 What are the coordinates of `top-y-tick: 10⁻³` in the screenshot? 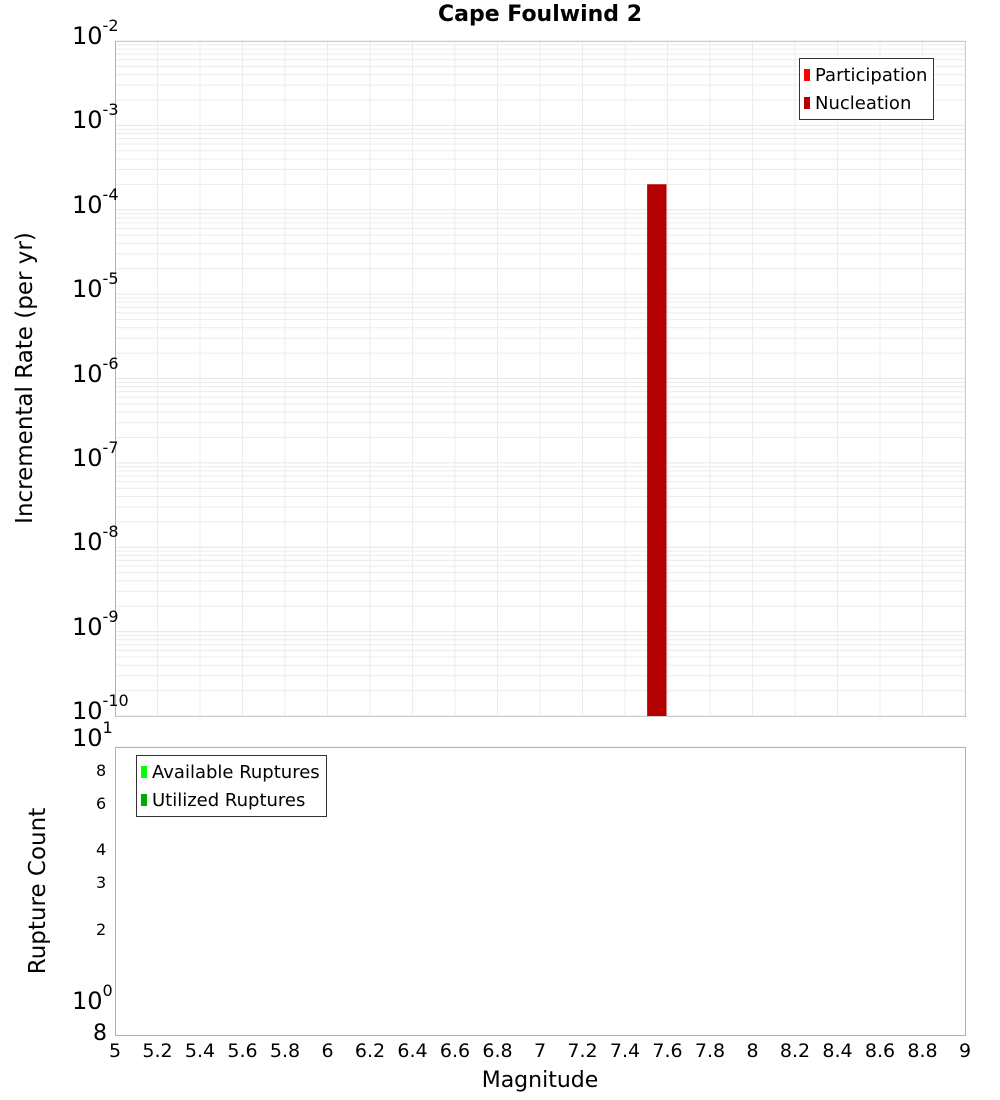 It's located at (95, 117).